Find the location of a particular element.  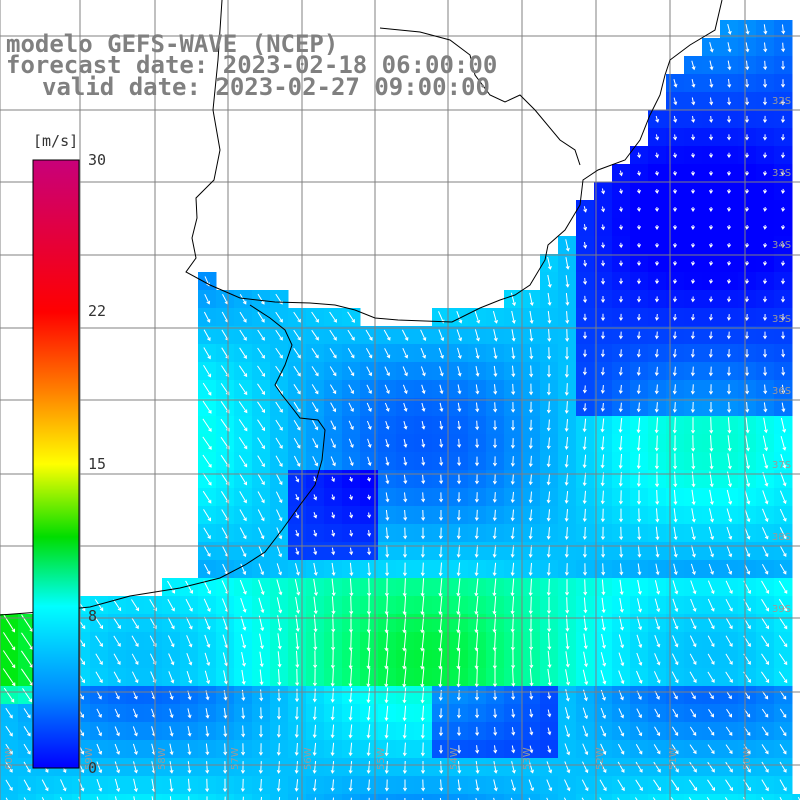

field-cell is located at coordinates (477, 797).